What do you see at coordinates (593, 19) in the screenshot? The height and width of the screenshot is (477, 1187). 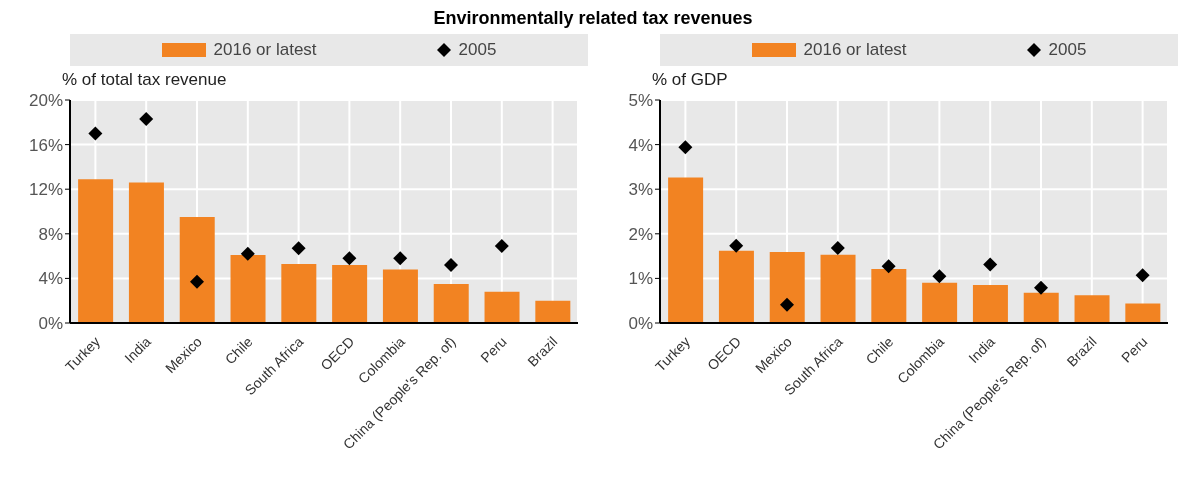 I see `chart-title: Environmentally related tax revenues` at bounding box center [593, 19].